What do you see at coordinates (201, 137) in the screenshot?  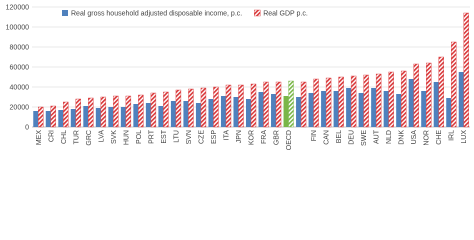 I see `x-tick-label: CZE` at bounding box center [201, 137].